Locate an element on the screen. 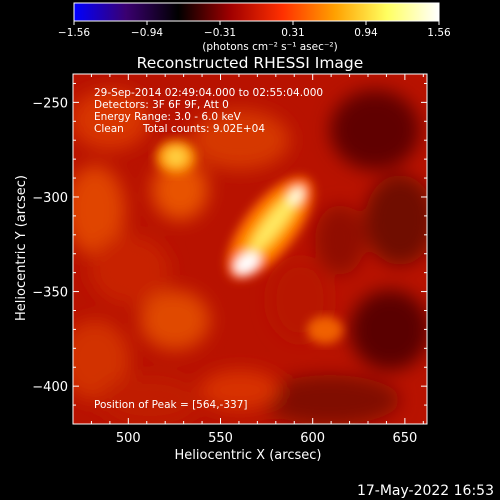 The width and height of the screenshot is (500, 500). y-tick-label: −250 is located at coordinates (50, 103).